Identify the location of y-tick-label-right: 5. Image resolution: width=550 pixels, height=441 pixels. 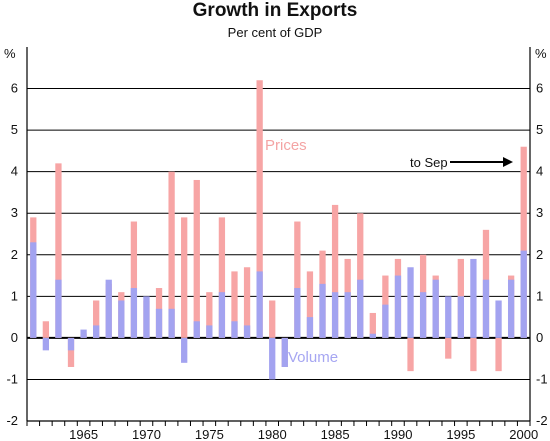
(539, 129).